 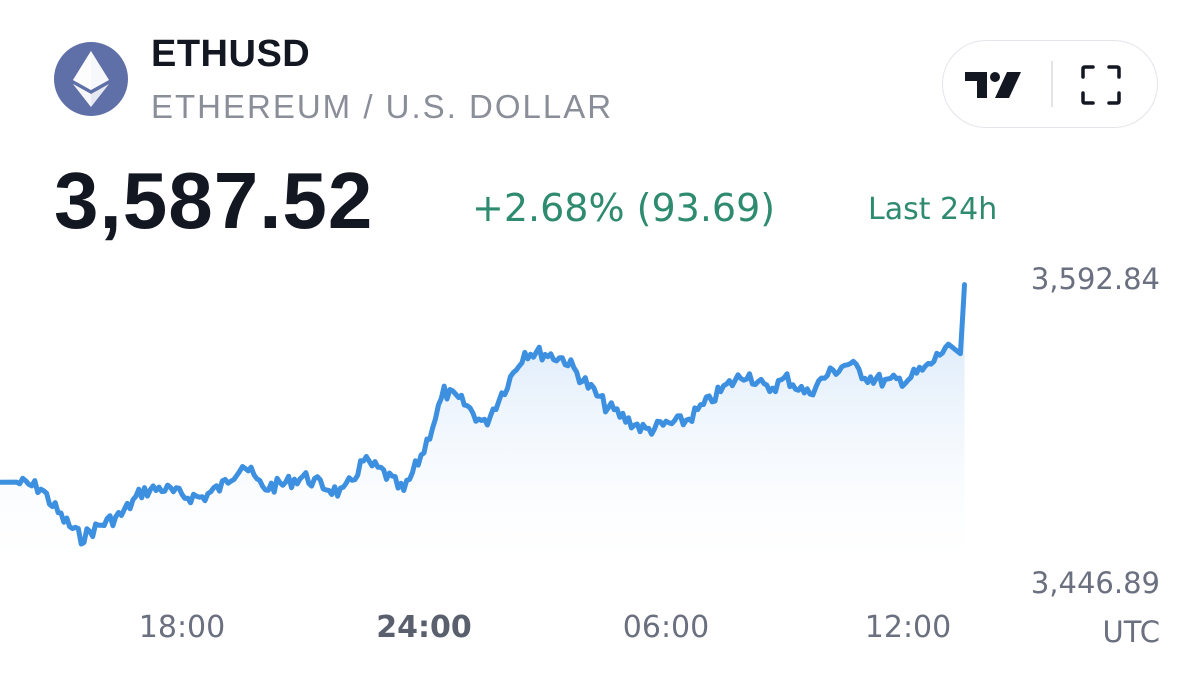 What do you see at coordinates (1095, 583) in the screenshot?
I see `y-tick-min: 3,446.89` at bounding box center [1095, 583].